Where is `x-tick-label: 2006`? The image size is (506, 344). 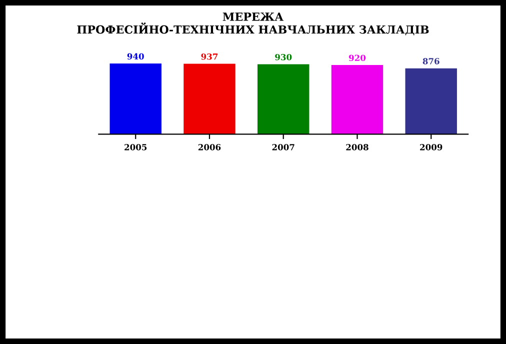 x-tick-label: 2006 is located at coordinates (209, 147).